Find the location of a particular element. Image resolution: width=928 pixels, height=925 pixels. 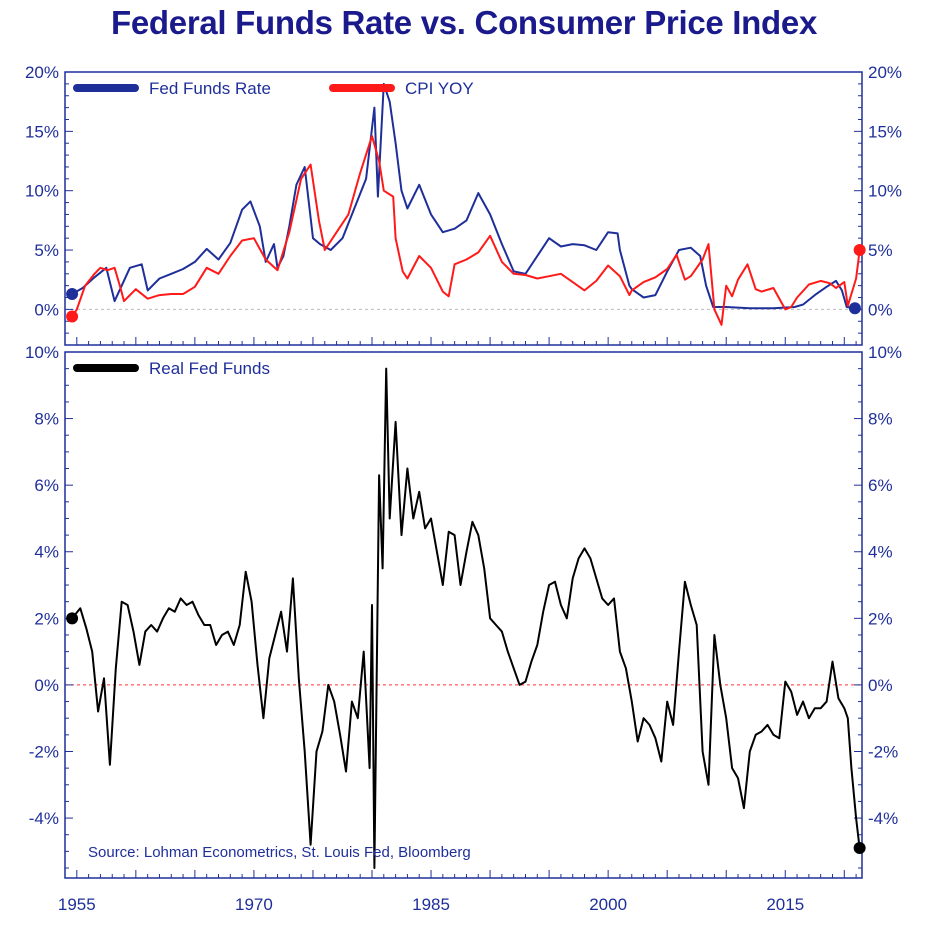

legend-label: Real Fed Funds is located at coordinates (209, 368).